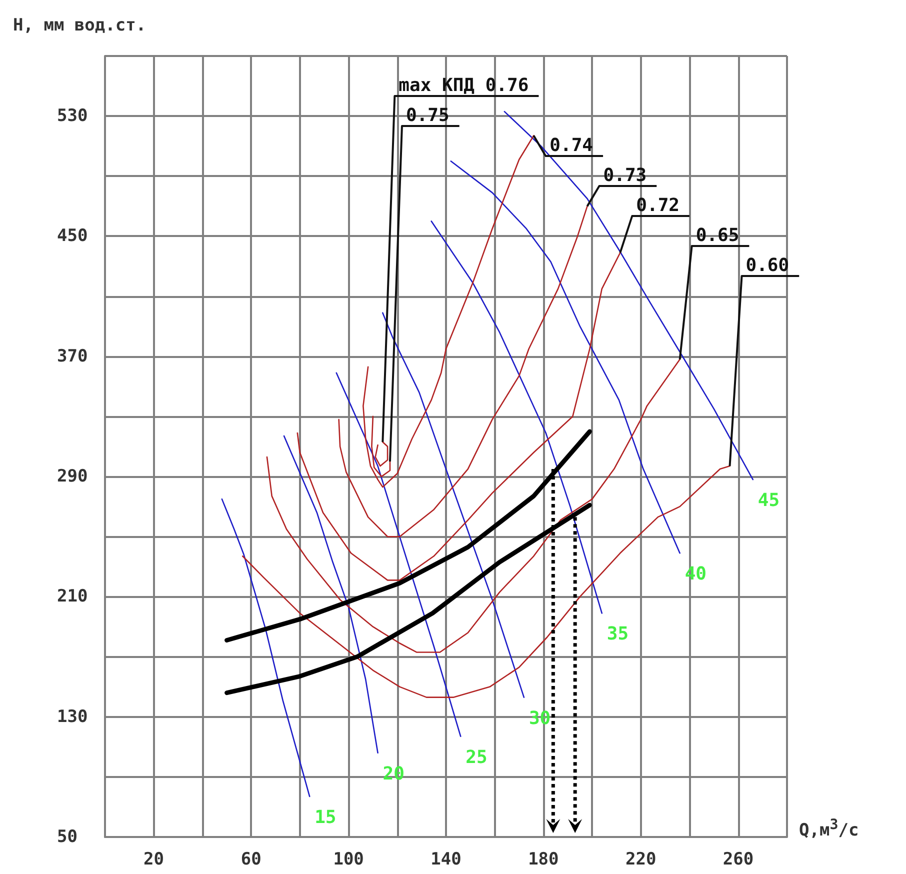 The width and height of the screenshot is (906, 874). I want to click on series-label: 25, so click(477, 757).